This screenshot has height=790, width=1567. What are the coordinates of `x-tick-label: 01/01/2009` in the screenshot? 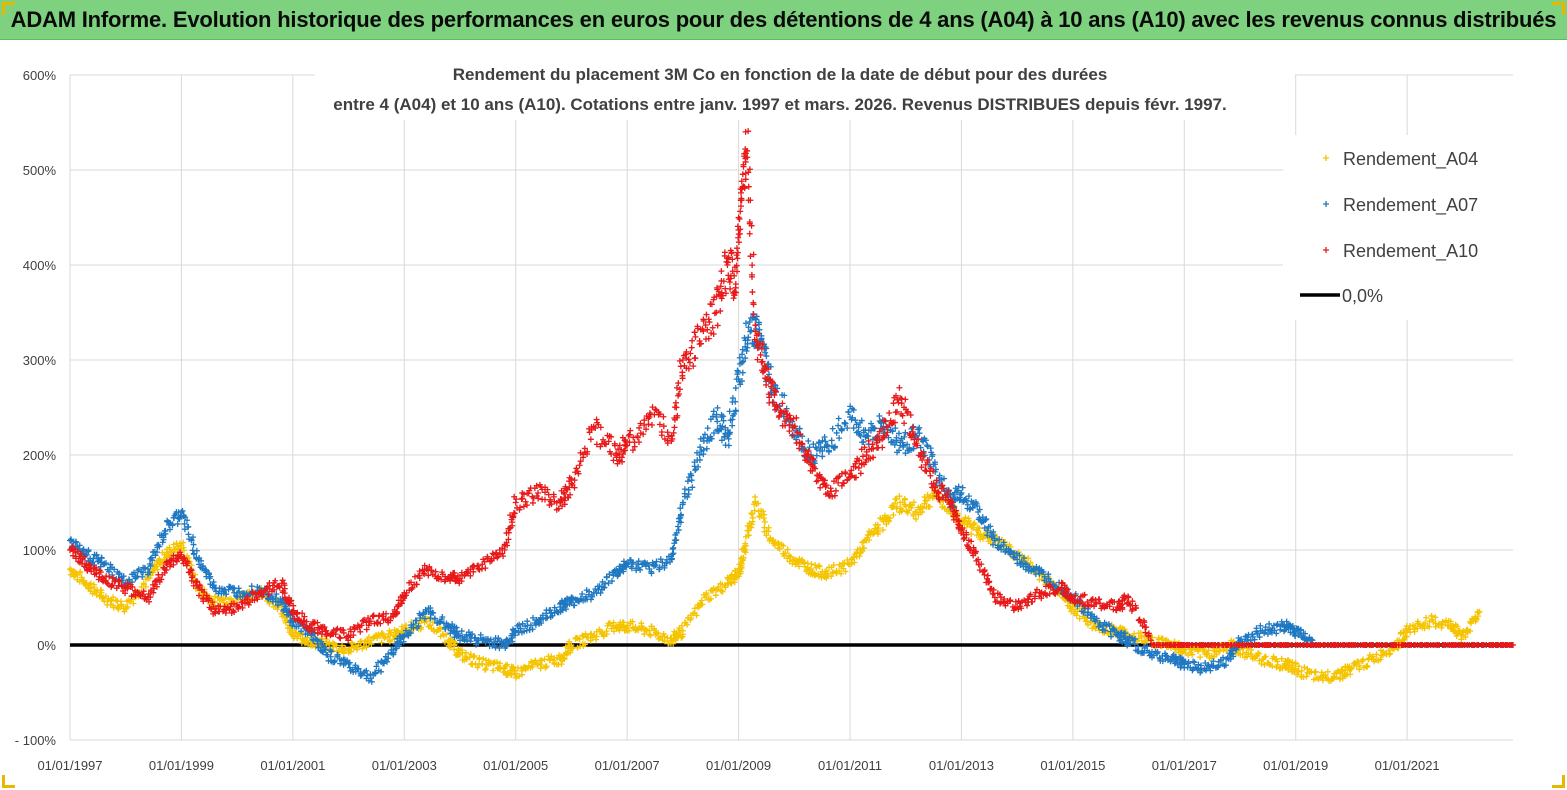 It's located at (738, 765).